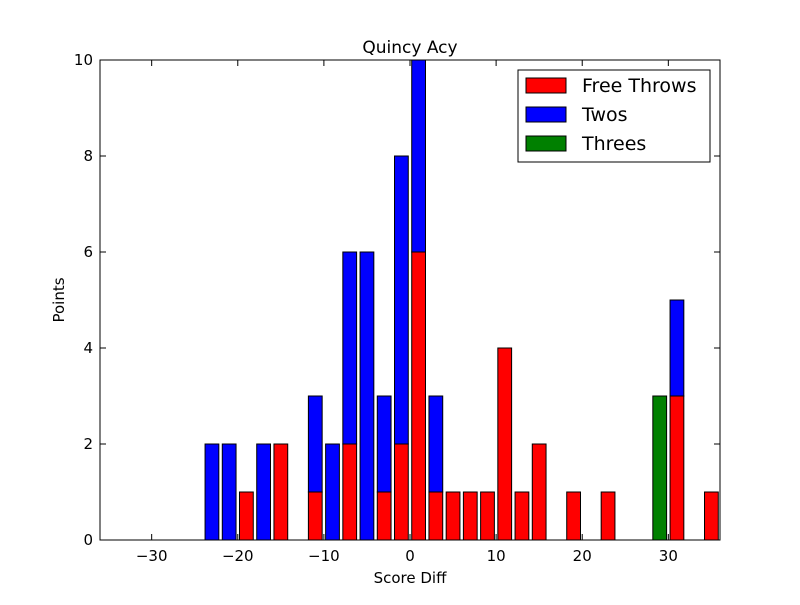  What do you see at coordinates (639, 86) in the screenshot?
I see `legend-label-free-throws: Free Throws` at bounding box center [639, 86].